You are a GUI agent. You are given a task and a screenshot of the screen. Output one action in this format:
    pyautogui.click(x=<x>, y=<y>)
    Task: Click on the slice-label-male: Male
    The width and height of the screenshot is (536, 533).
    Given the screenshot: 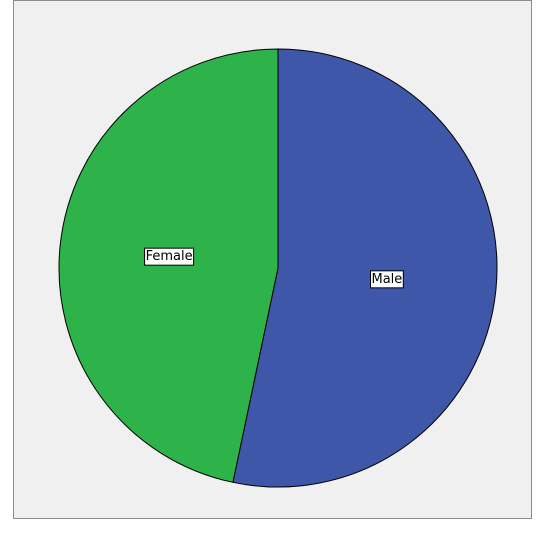 What is the action you would take?
    pyautogui.click(x=387, y=279)
    